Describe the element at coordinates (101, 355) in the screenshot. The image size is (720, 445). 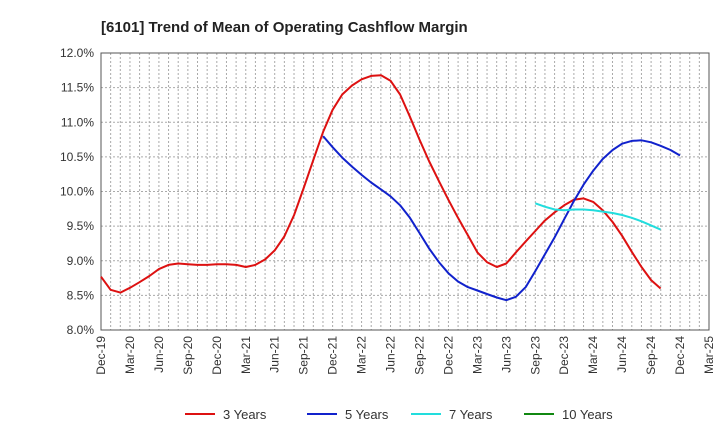
I see `x-tick-label: Dec-19` at that location.